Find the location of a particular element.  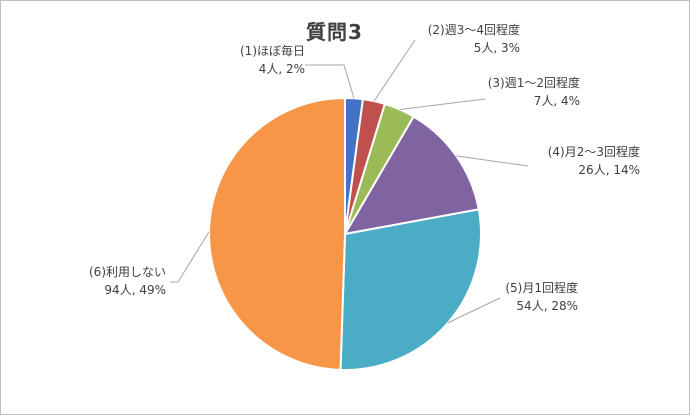

data-label-value: 54人, 28% is located at coordinates (547, 306).